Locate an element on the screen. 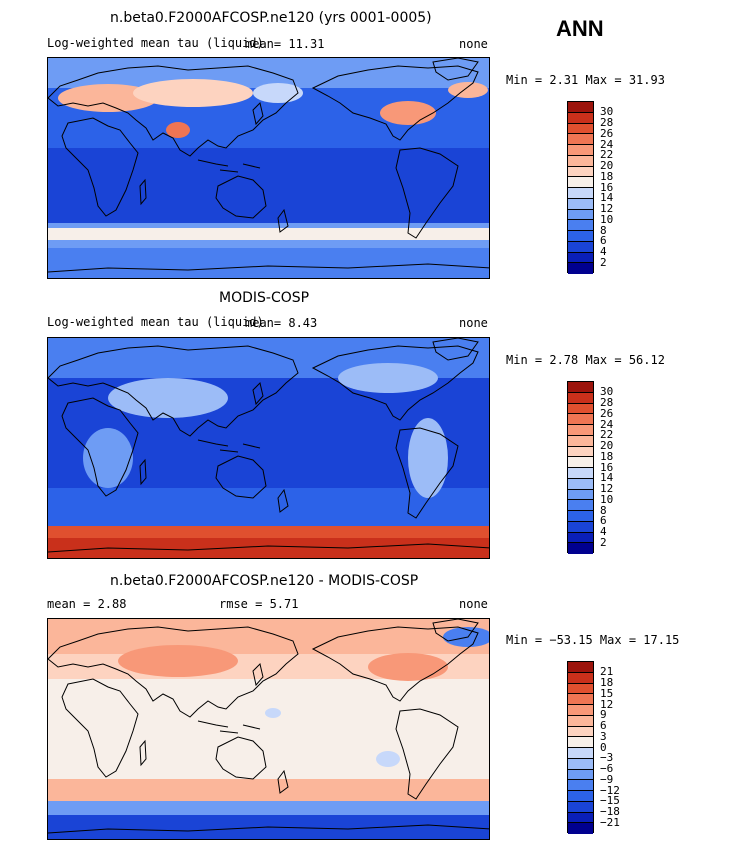 The image size is (733, 850). panel1-colorbar is located at coordinates (580, 187).